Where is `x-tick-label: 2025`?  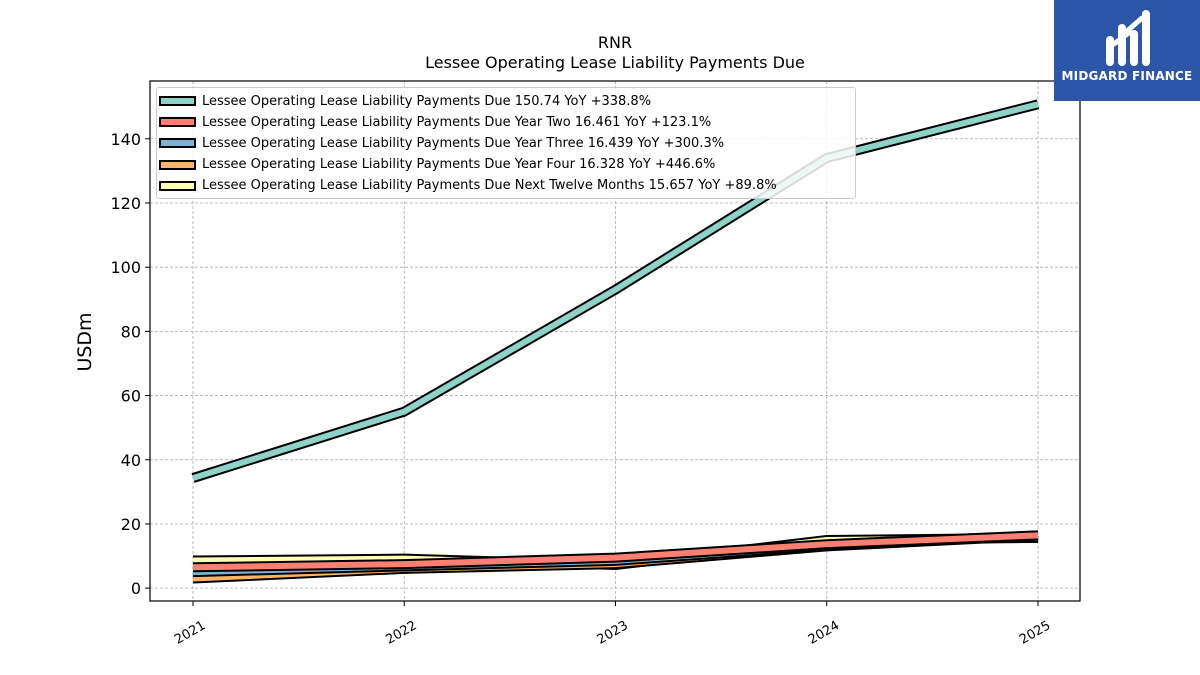
x-tick-label: 2025 is located at coordinates (1035, 633).